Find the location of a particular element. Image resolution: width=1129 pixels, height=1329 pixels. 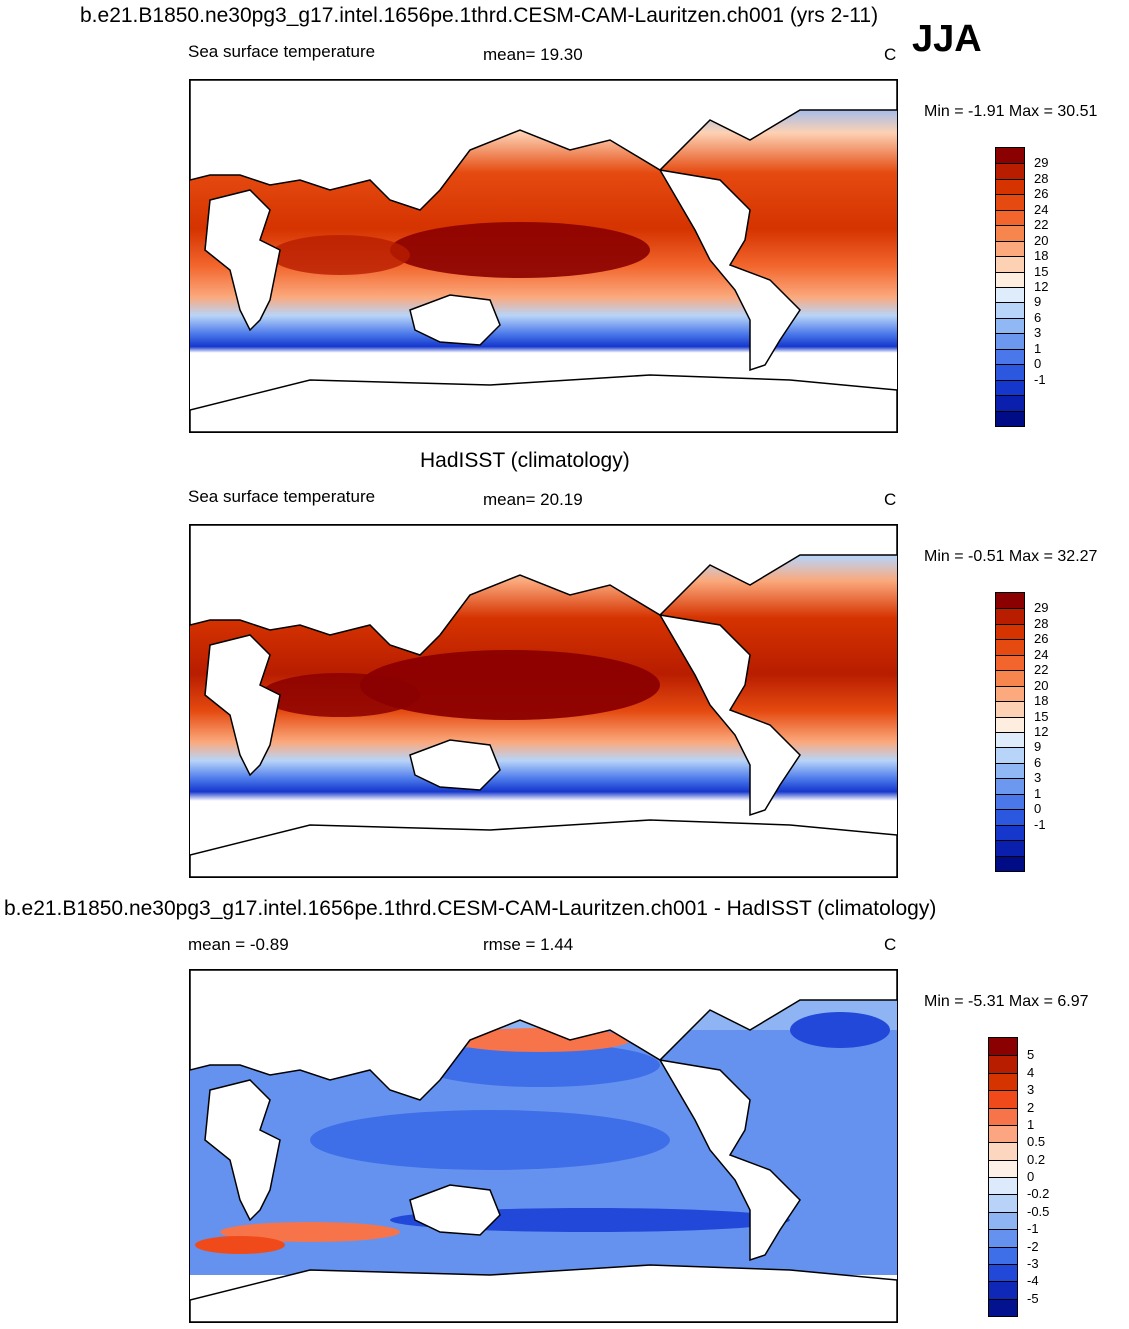

variable-label: Sea surface temperature is located at coordinates (282, 51).